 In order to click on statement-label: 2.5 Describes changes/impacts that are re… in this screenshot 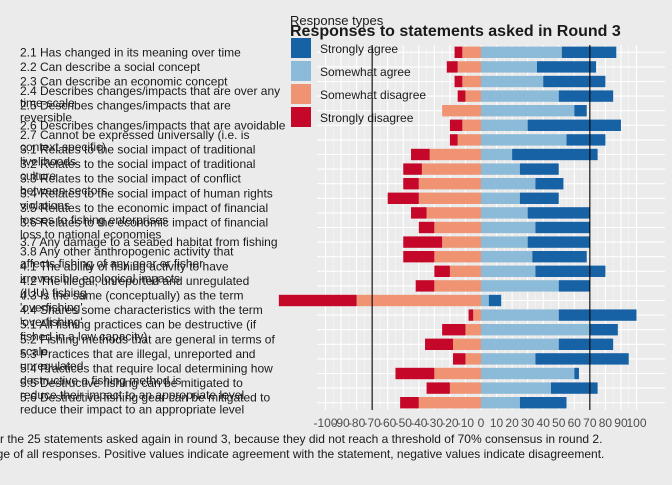, I will do `click(125, 112)`.